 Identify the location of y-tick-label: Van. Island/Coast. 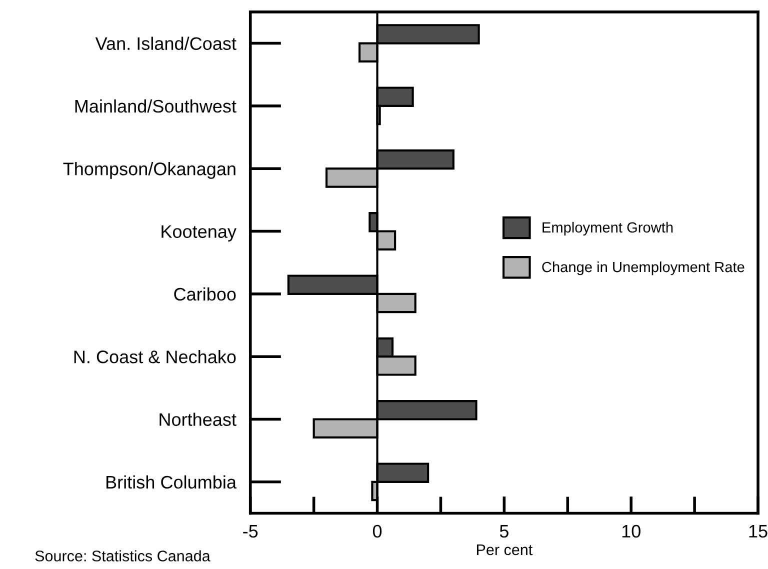
(165, 43).